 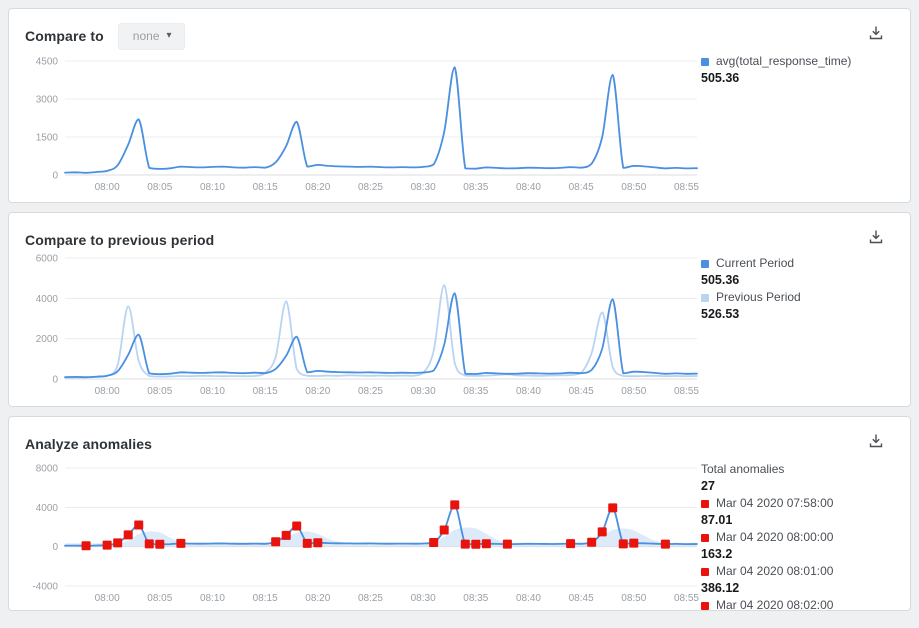 What do you see at coordinates (47, 469) in the screenshot?
I see `svg-text: 8000` at bounding box center [47, 469].